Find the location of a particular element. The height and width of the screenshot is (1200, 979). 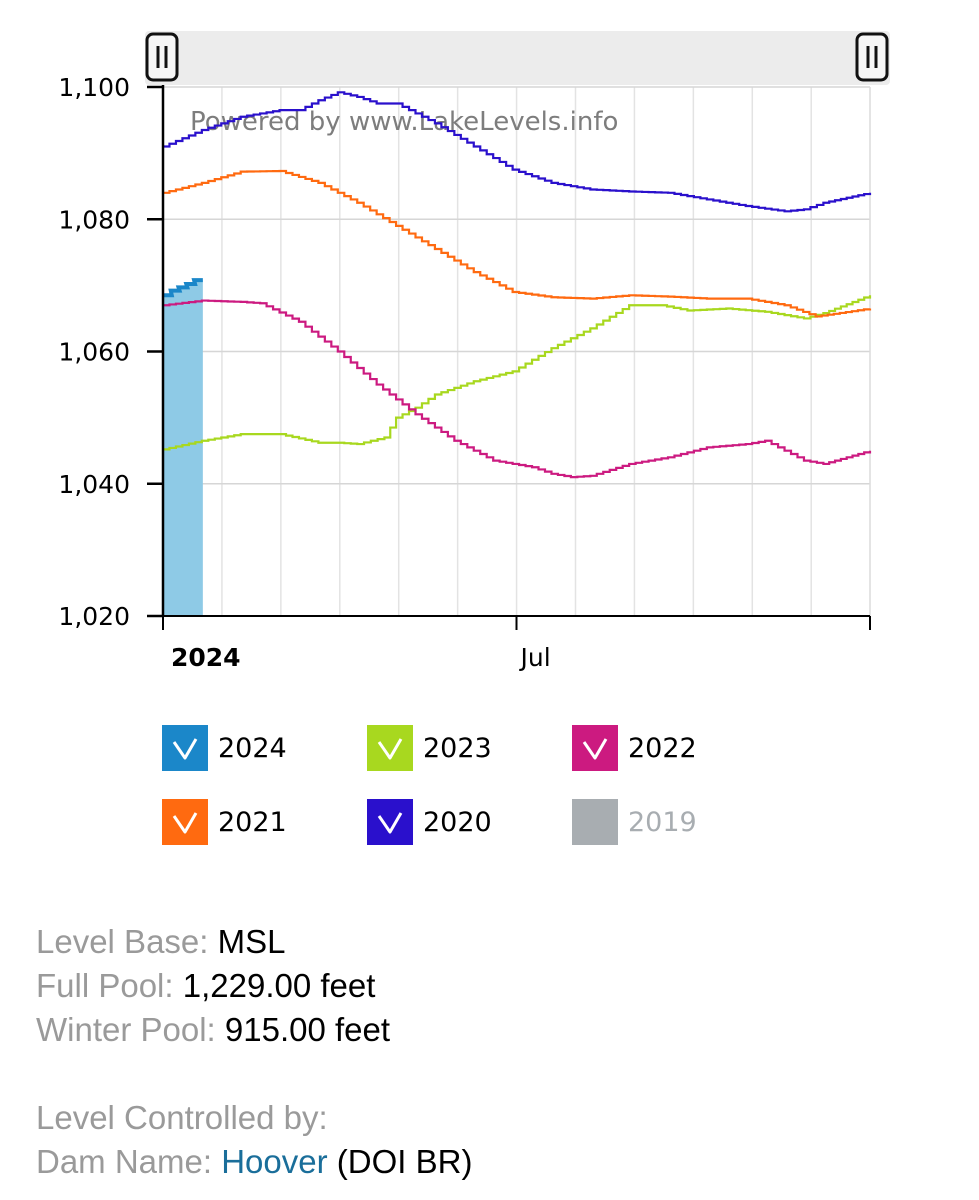

winter-pool-key: Winter Pool: is located at coordinates (126, 1029).